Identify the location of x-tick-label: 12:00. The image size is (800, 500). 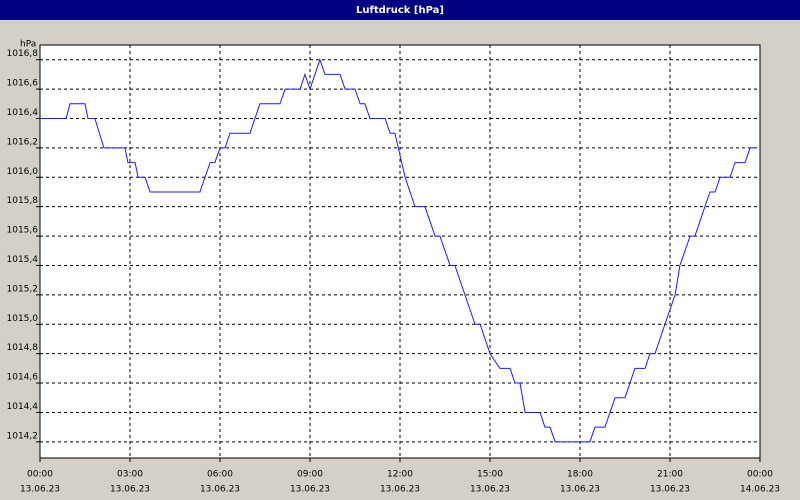
(400, 475).